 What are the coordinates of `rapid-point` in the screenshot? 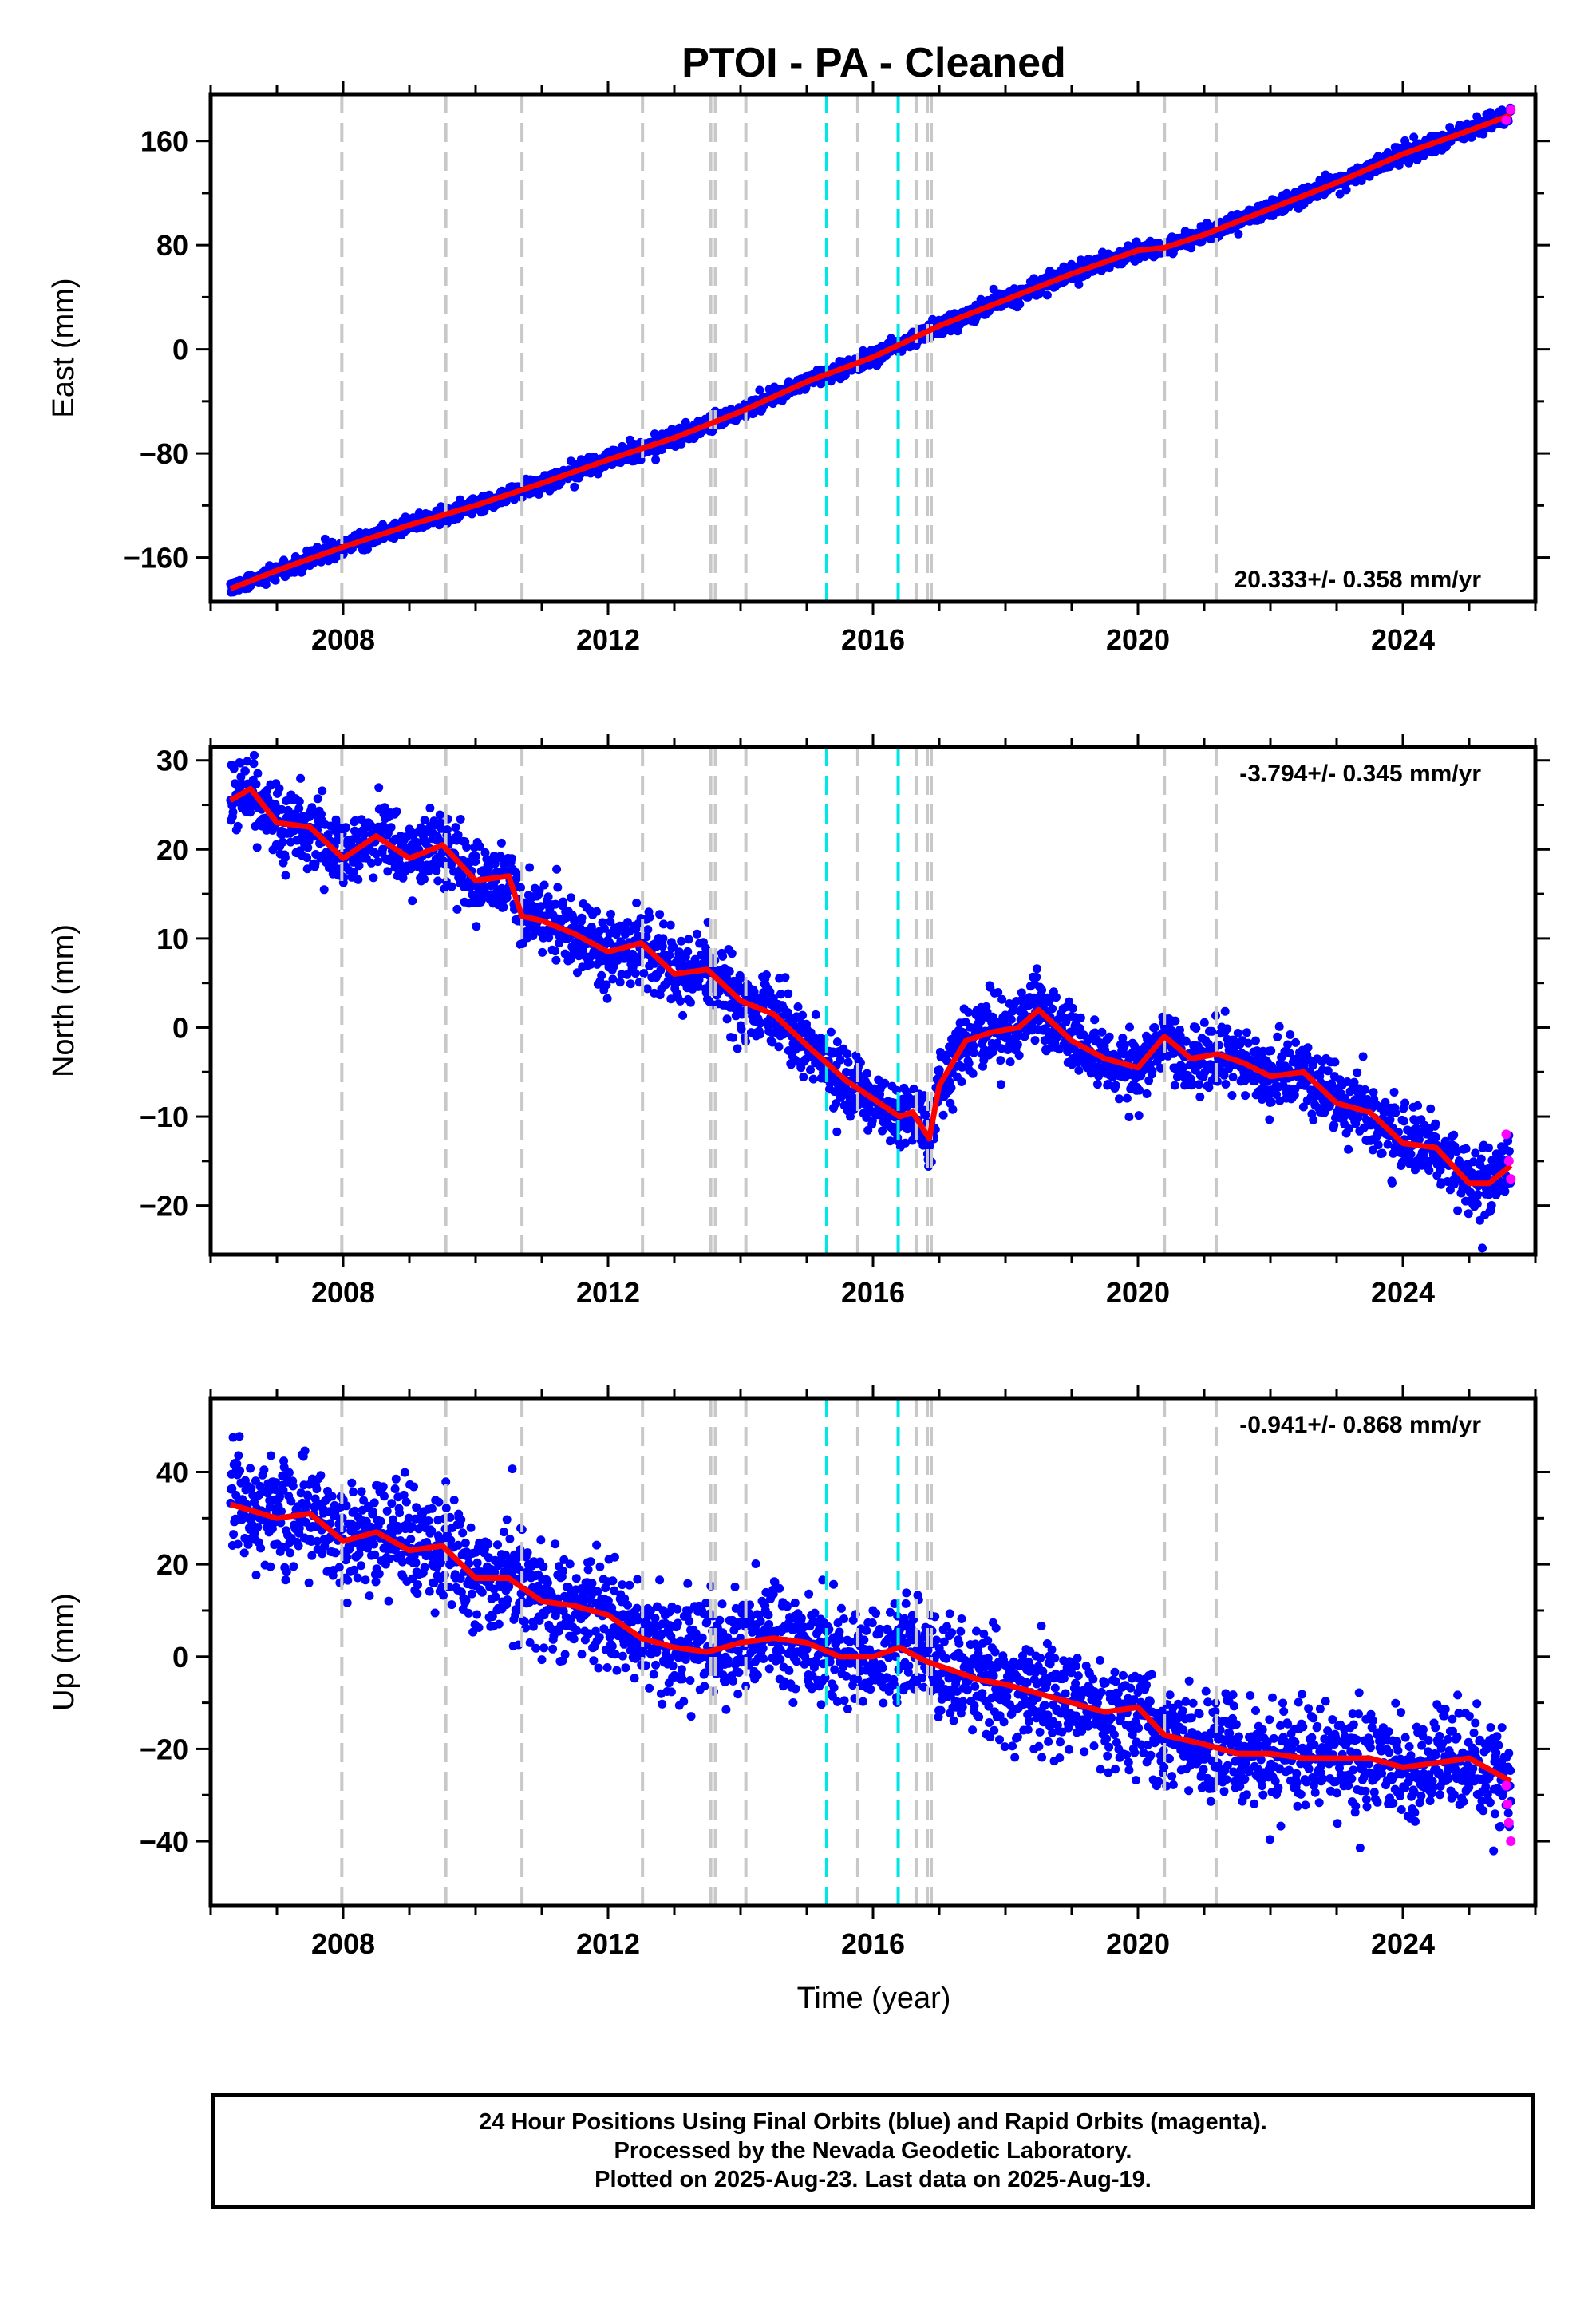 It's located at (1511, 110).